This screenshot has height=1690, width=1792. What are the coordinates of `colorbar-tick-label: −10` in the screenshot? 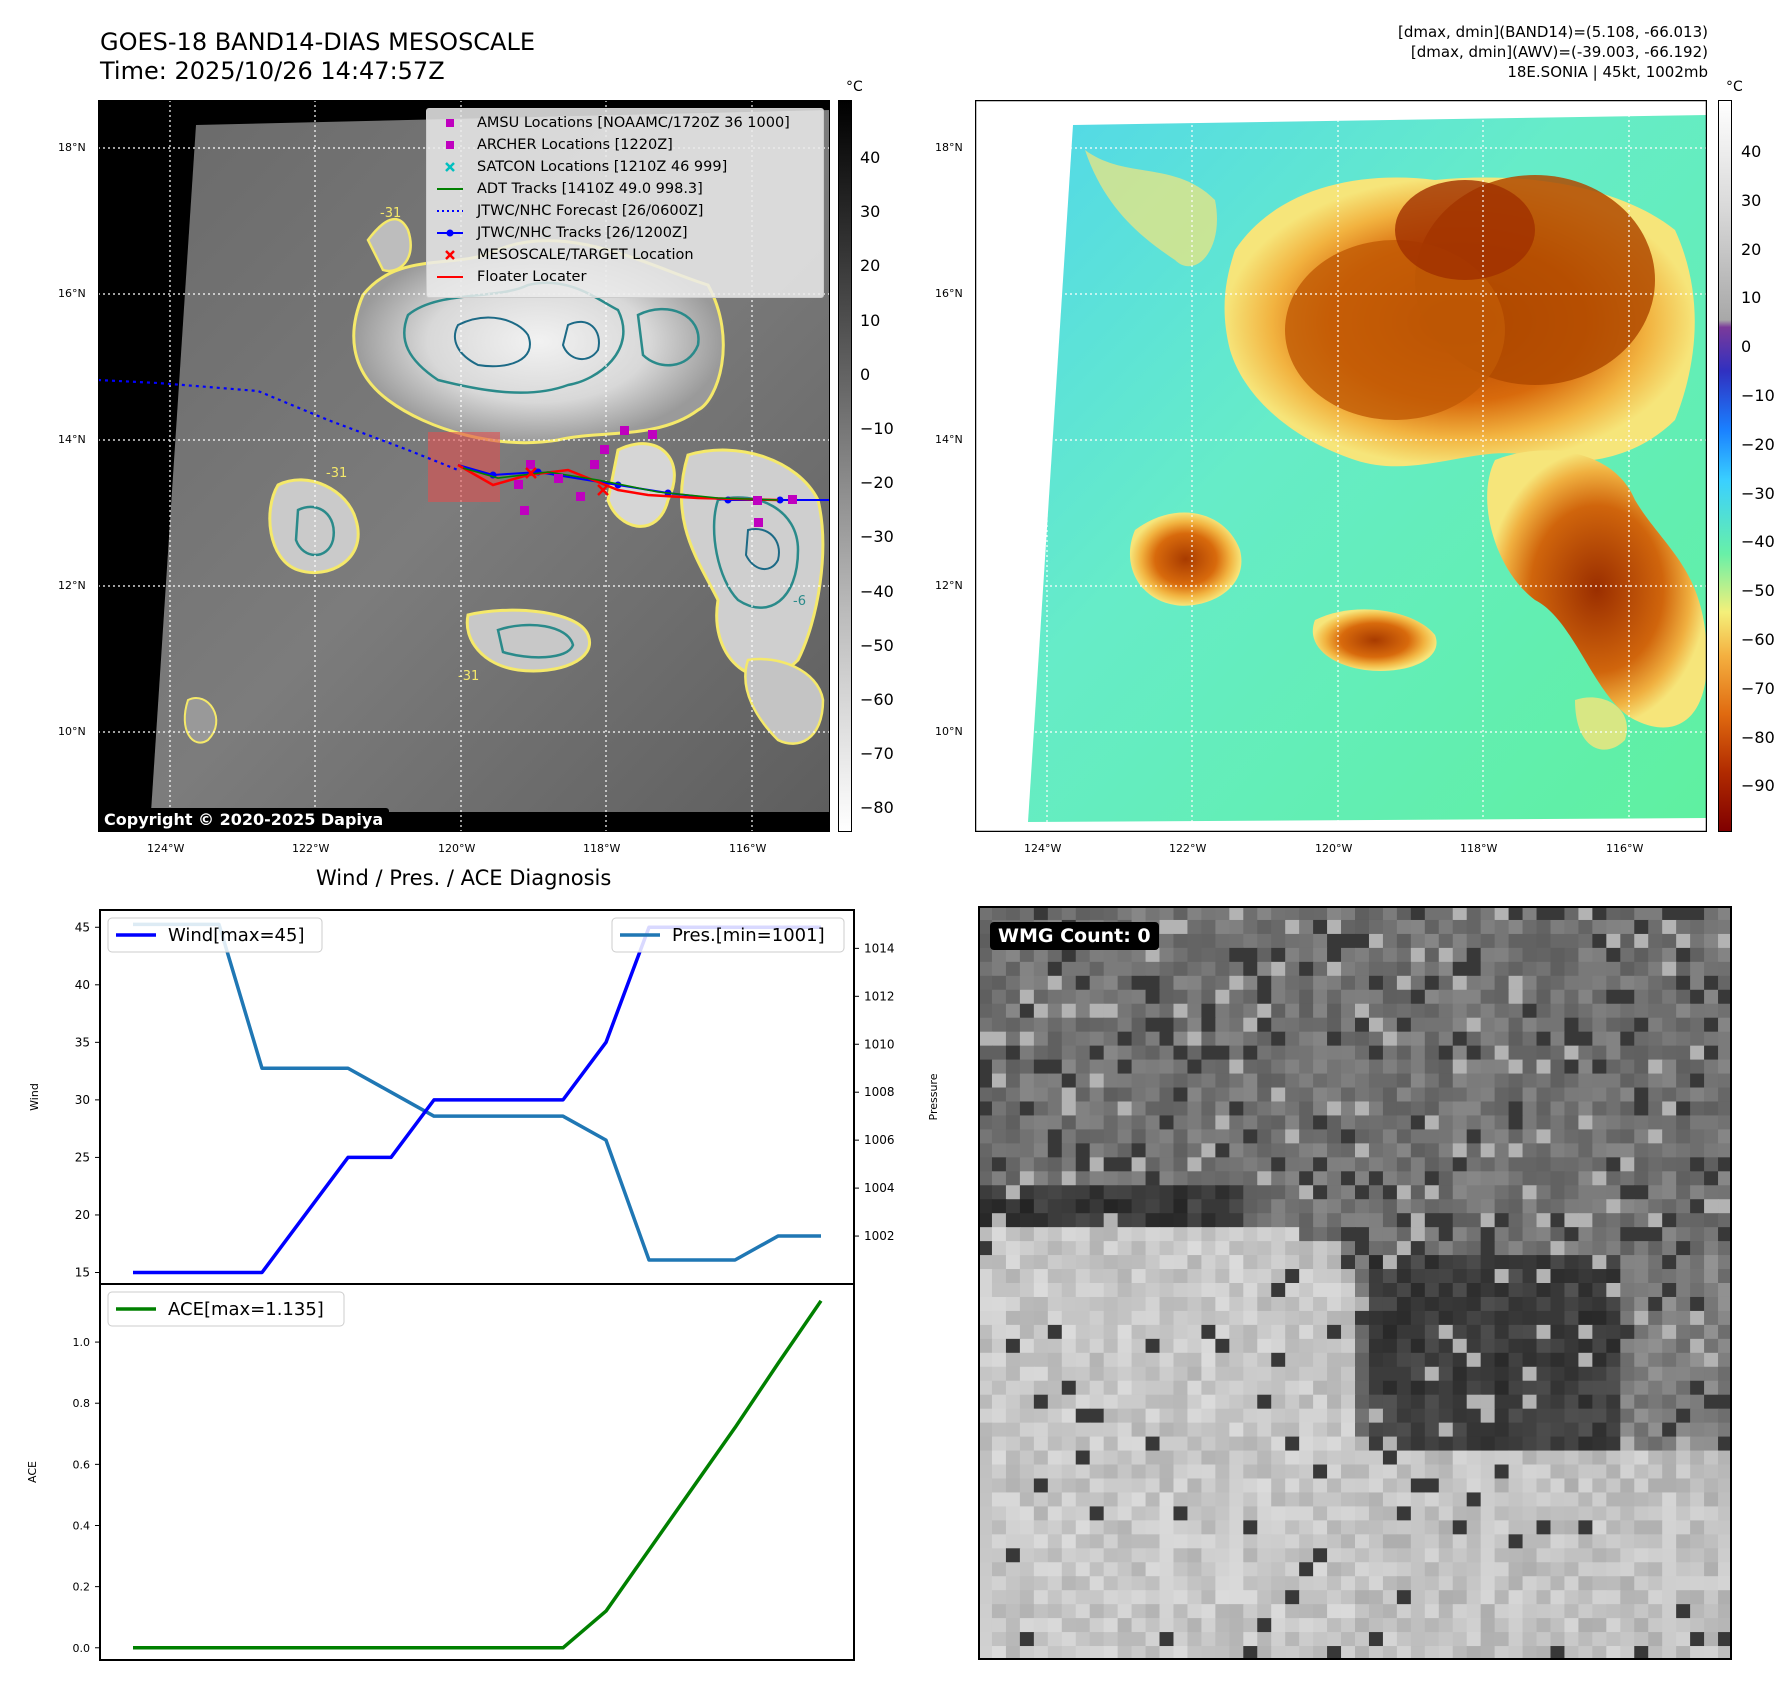 It's located at (877, 428).